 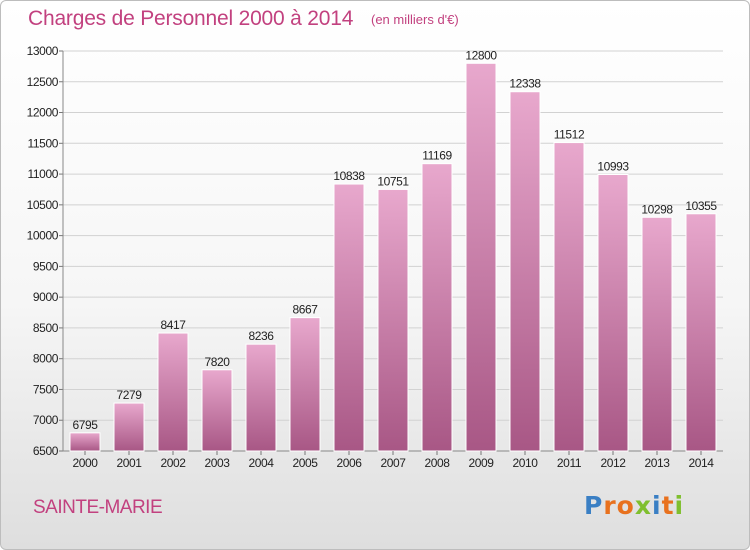 What do you see at coordinates (43, 205) in the screenshot?
I see `y-tick-label: 10500` at bounding box center [43, 205].